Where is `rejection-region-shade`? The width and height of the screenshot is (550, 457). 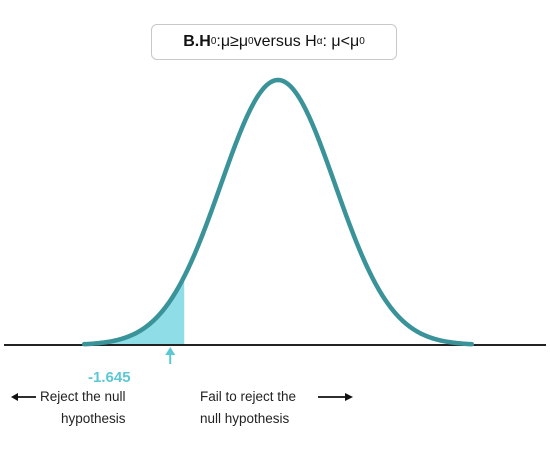 rejection-region-shade is located at coordinates (134, 310).